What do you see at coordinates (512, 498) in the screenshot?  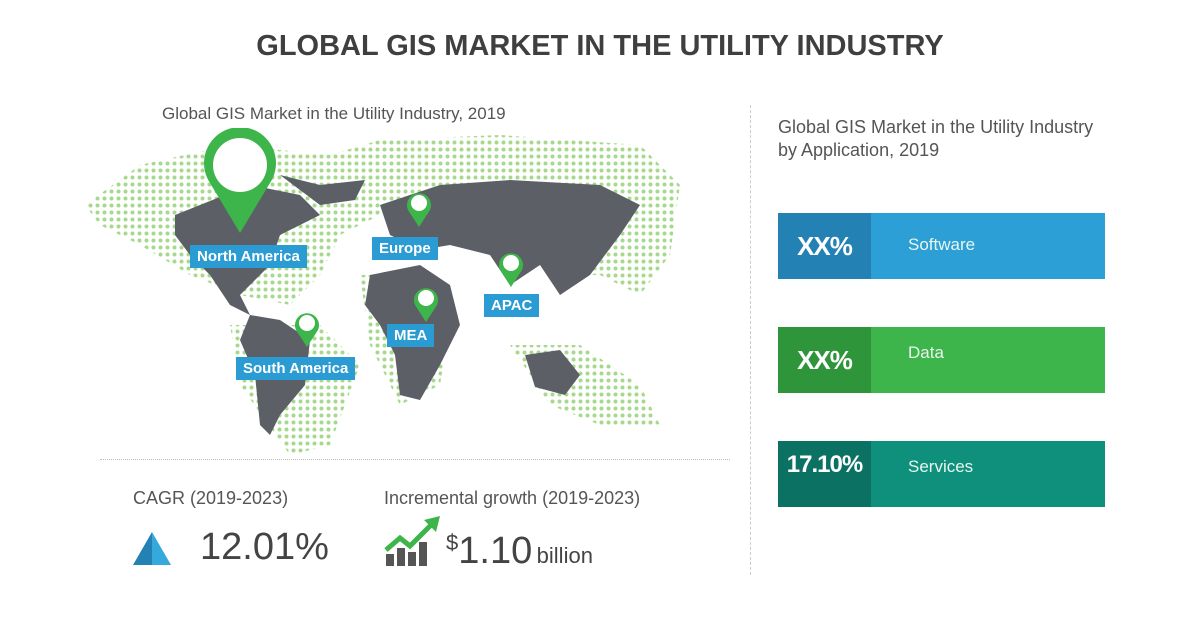 I see `growth-label: Incremental growth (2019-2023)` at bounding box center [512, 498].